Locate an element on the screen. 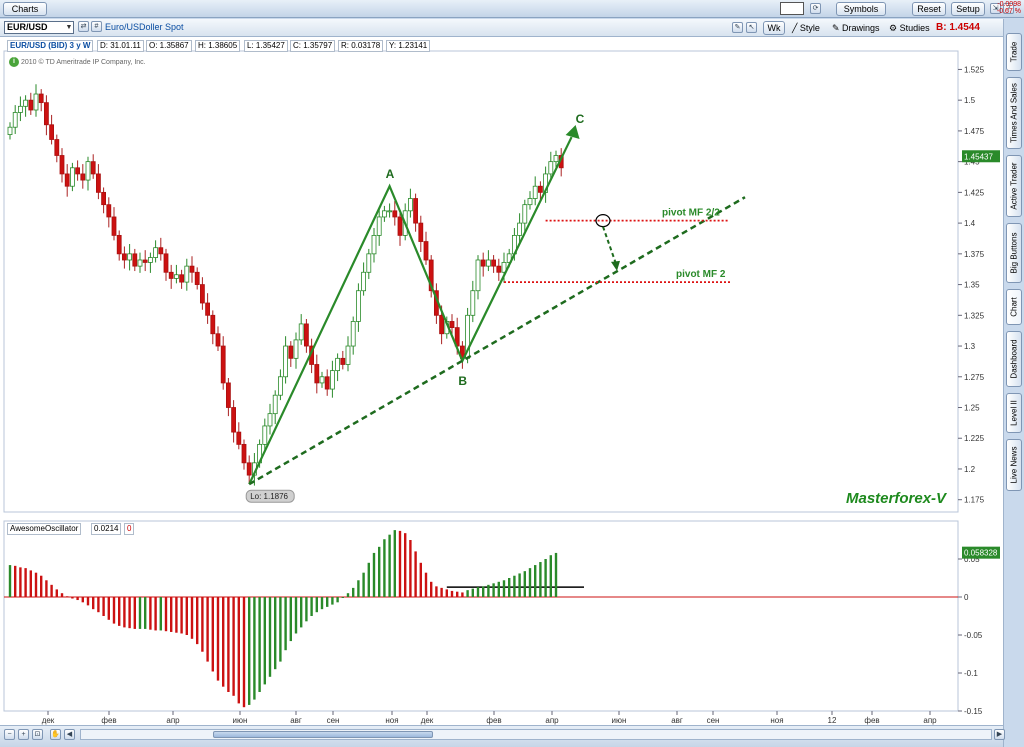 The image size is (1024, 747). price-tick-label: 1.525 is located at coordinates (974, 69).